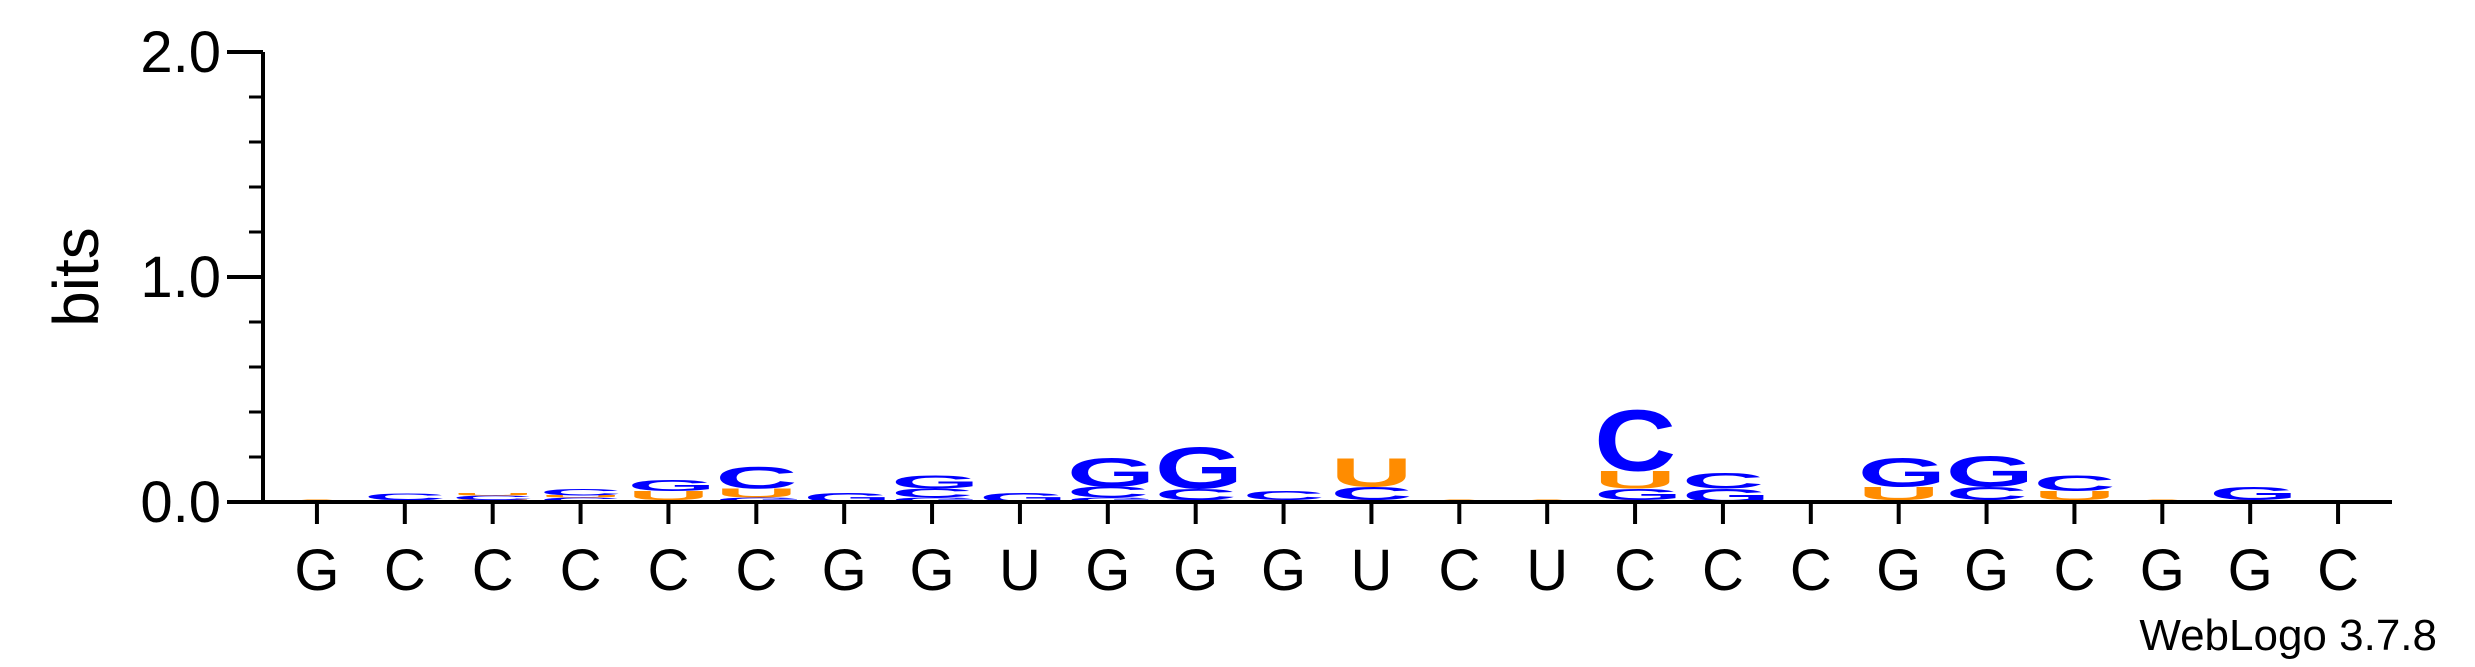  Describe the element at coordinates (76, 277) in the screenshot. I see `y-axis-label: bits` at that location.